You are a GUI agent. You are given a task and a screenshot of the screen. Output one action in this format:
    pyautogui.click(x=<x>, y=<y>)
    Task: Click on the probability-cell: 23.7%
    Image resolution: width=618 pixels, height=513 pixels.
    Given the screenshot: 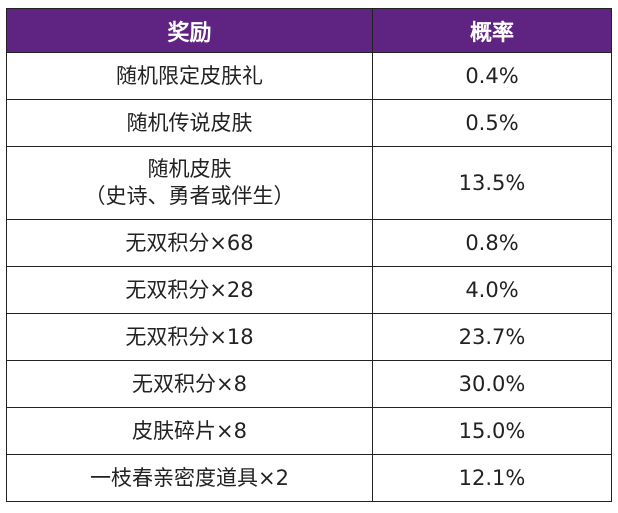 What is the action you would take?
    pyautogui.click(x=492, y=337)
    